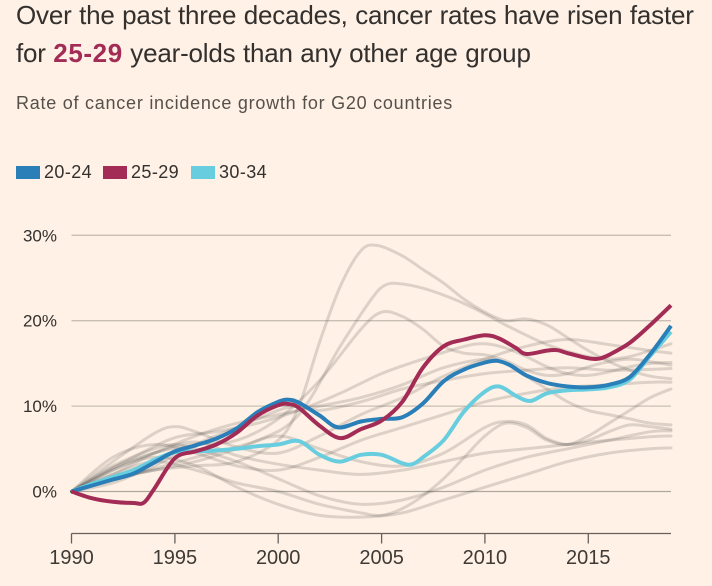 The height and width of the screenshot is (586, 712). Describe the element at coordinates (44, 492) in the screenshot. I see `svg-text: 0%` at that location.